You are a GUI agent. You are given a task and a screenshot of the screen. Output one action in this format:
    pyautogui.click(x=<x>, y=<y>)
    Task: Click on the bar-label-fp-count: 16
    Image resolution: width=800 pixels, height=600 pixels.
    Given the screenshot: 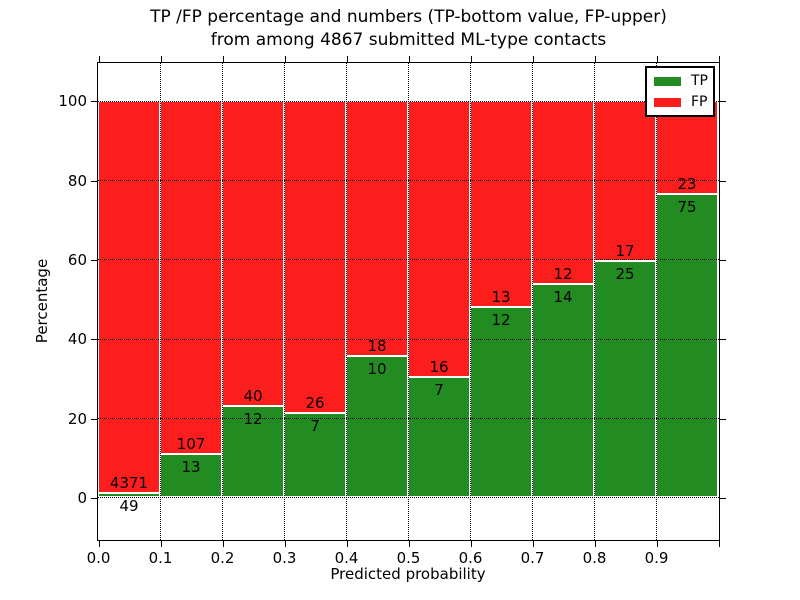 What is the action you would take?
    pyautogui.click(x=439, y=366)
    